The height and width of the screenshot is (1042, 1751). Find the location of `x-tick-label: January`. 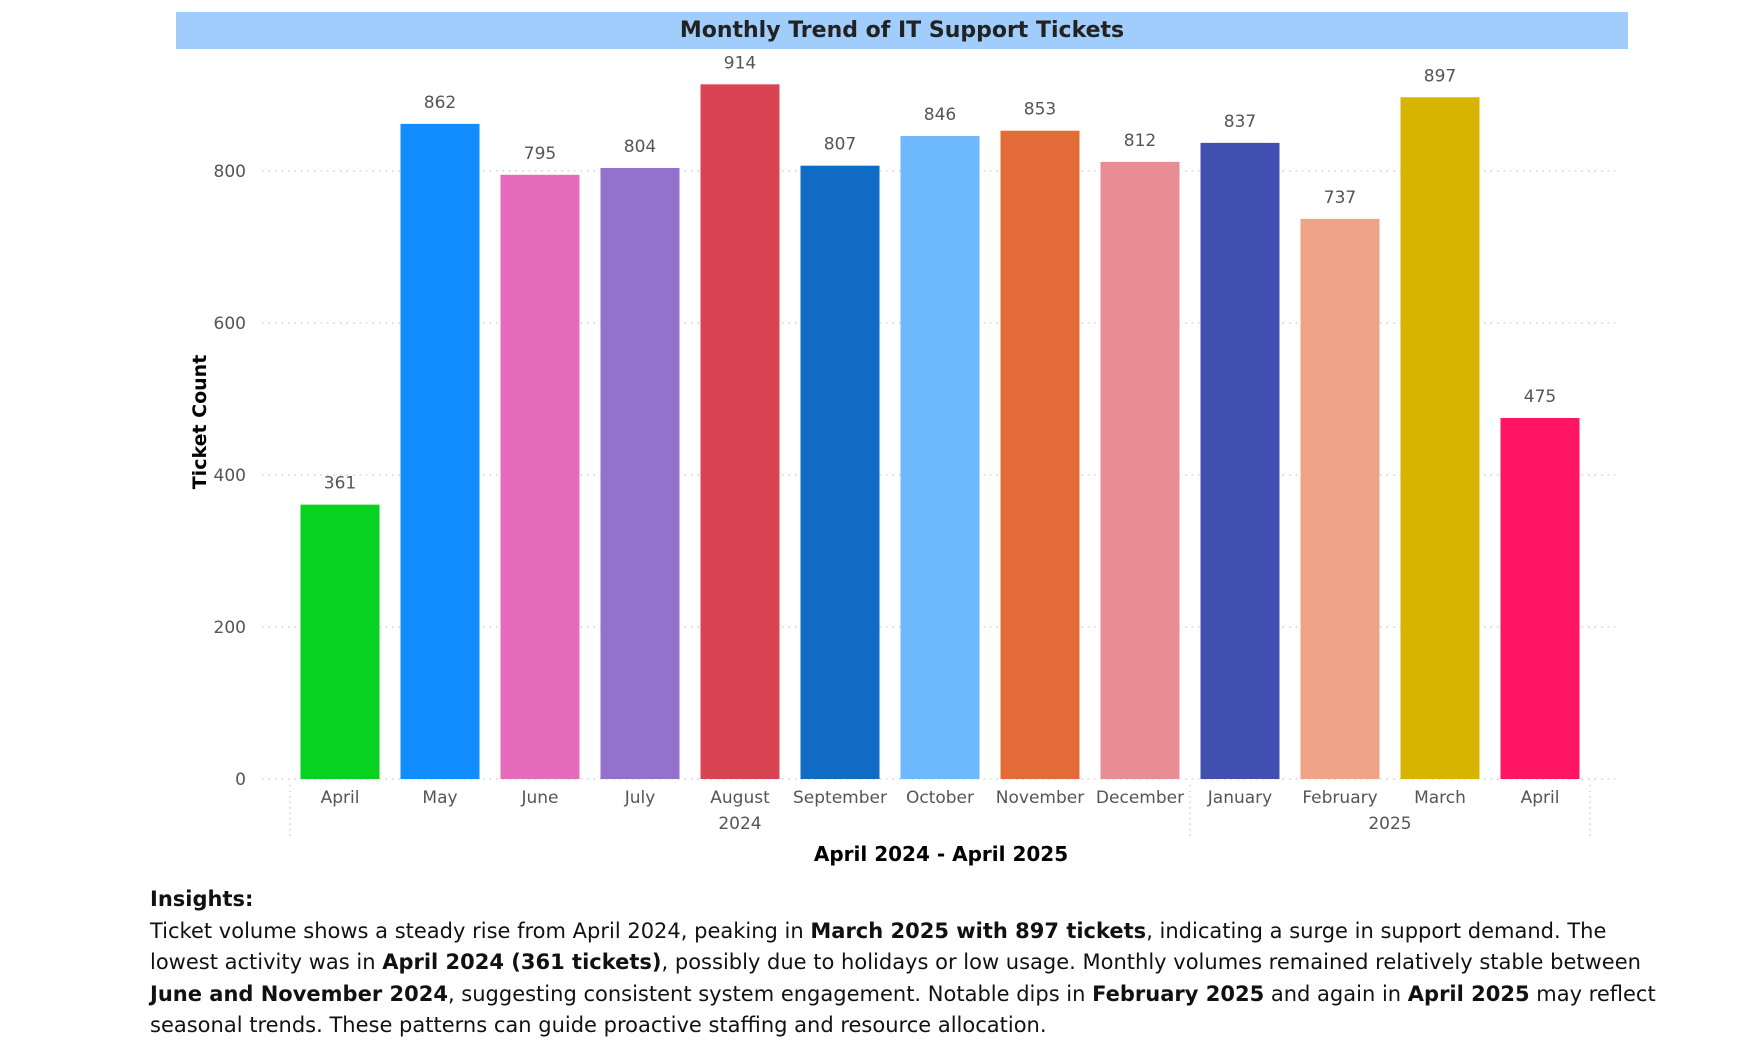

x-tick-label: January is located at coordinates (1239, 798).